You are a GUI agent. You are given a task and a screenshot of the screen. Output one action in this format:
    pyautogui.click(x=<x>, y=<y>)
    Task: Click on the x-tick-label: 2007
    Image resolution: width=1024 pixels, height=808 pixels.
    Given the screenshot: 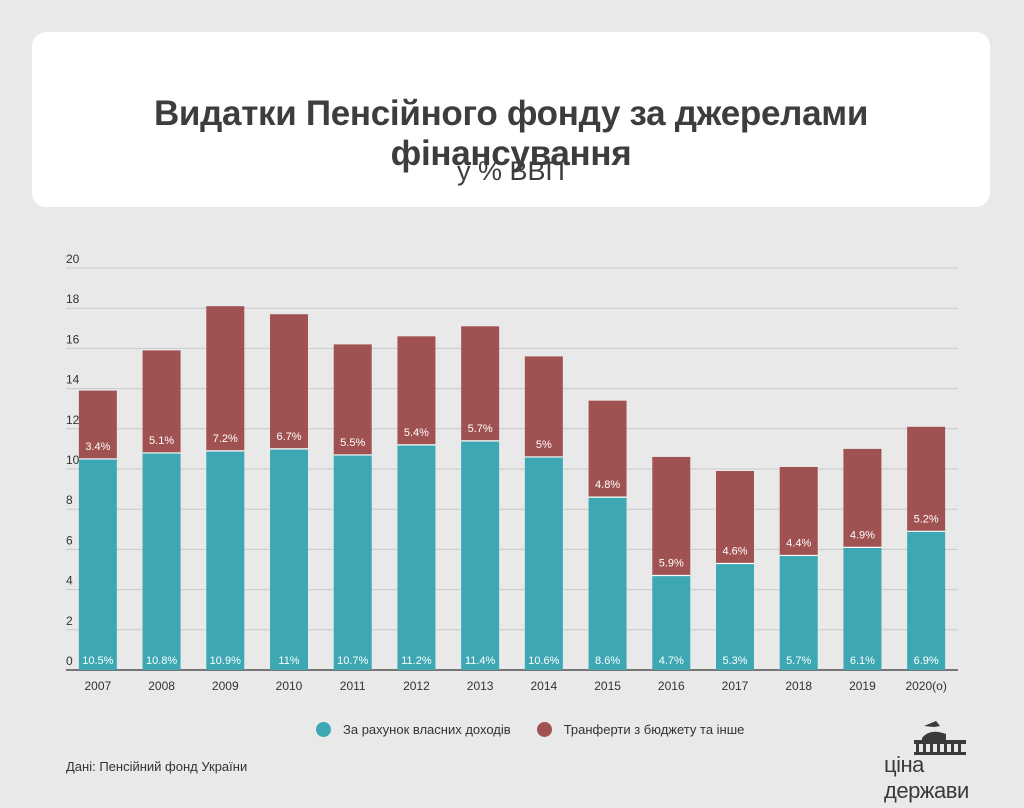 What is the action you would take?
    pyautogui.click(x=98, y=686)
    